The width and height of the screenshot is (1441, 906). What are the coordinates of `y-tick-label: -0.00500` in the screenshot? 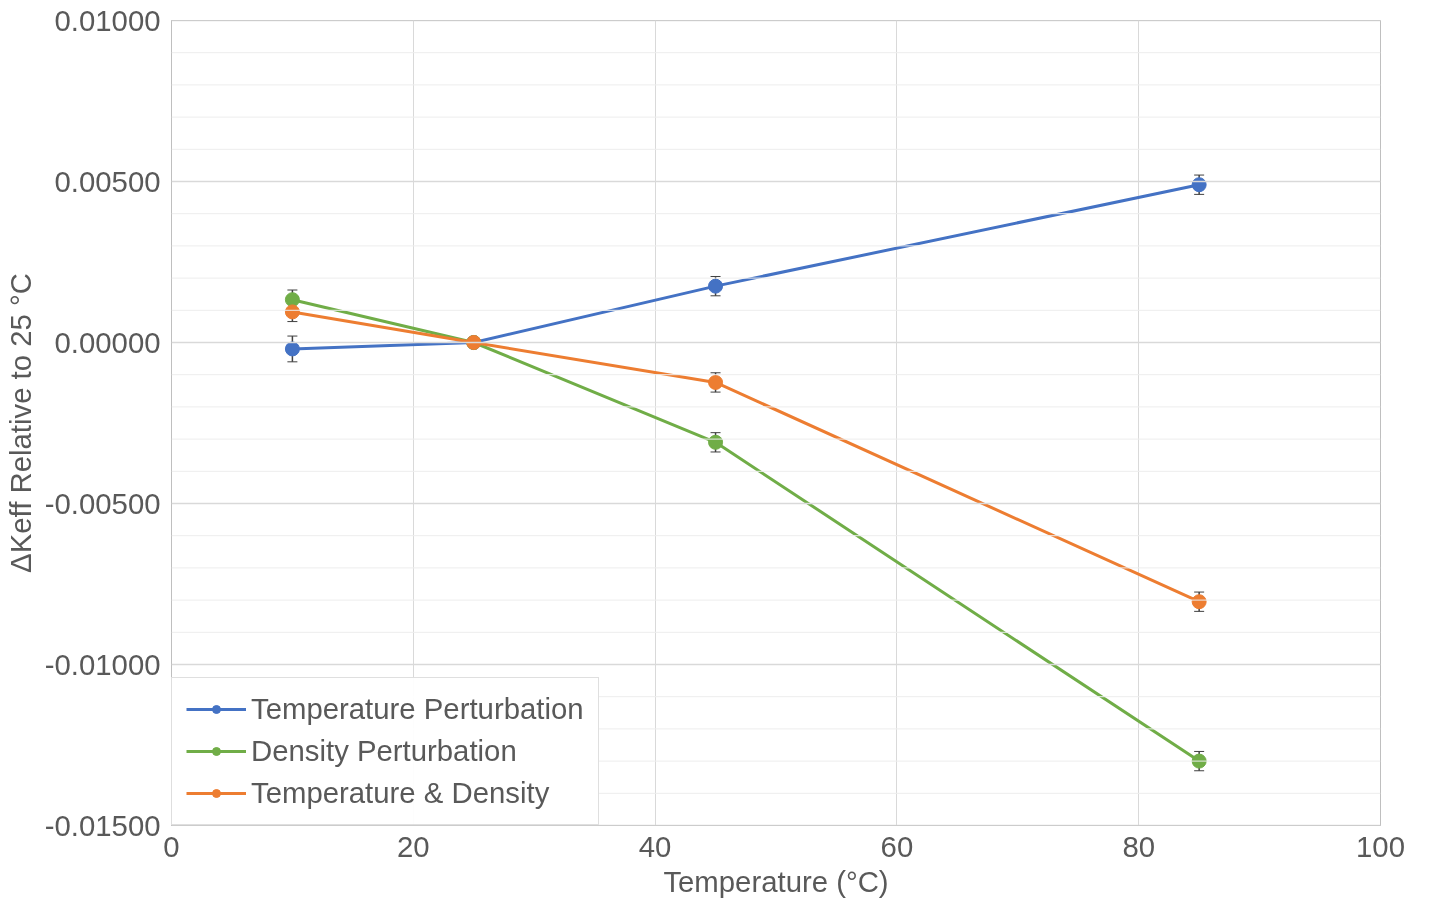 It's located at (102, 503).